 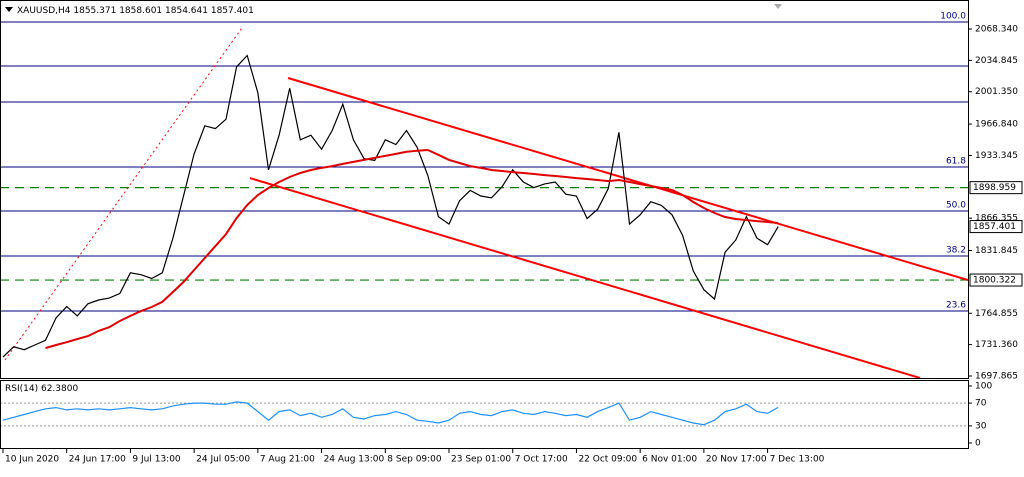 I want to click on rsi-plot, so click(x=484, y=414).